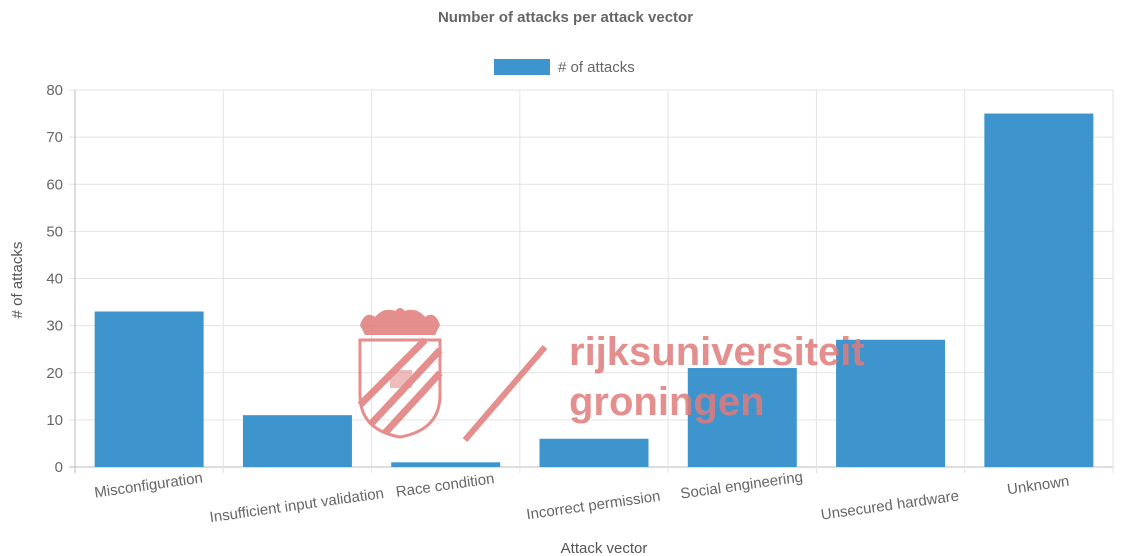  What do you see at coordinates (148, 486) in the screenshot?
I see `x-tick-label: Misconfiguration` at bounding box center [148, 486].